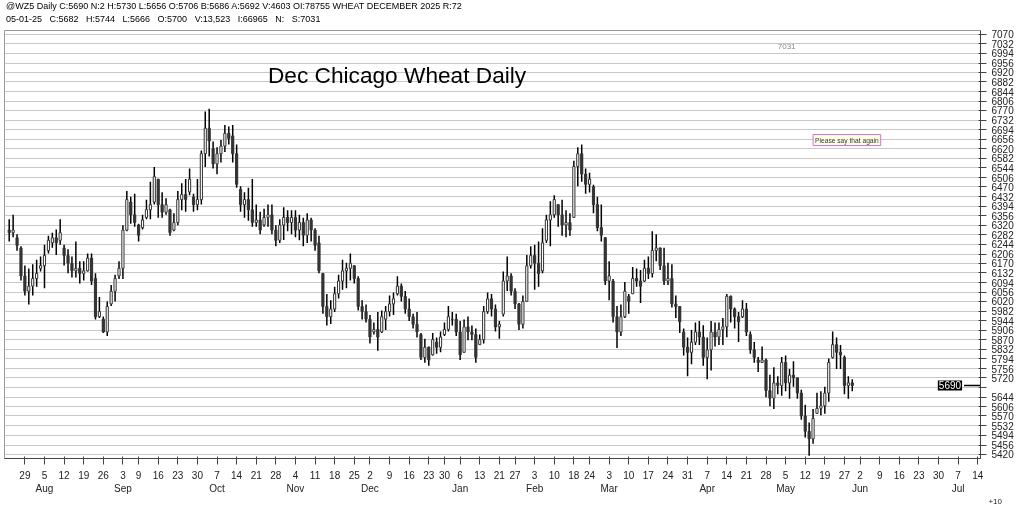 The image size is (1024, 529). I want to click on x-tick-label: 2 Dec, so click(370, 481).